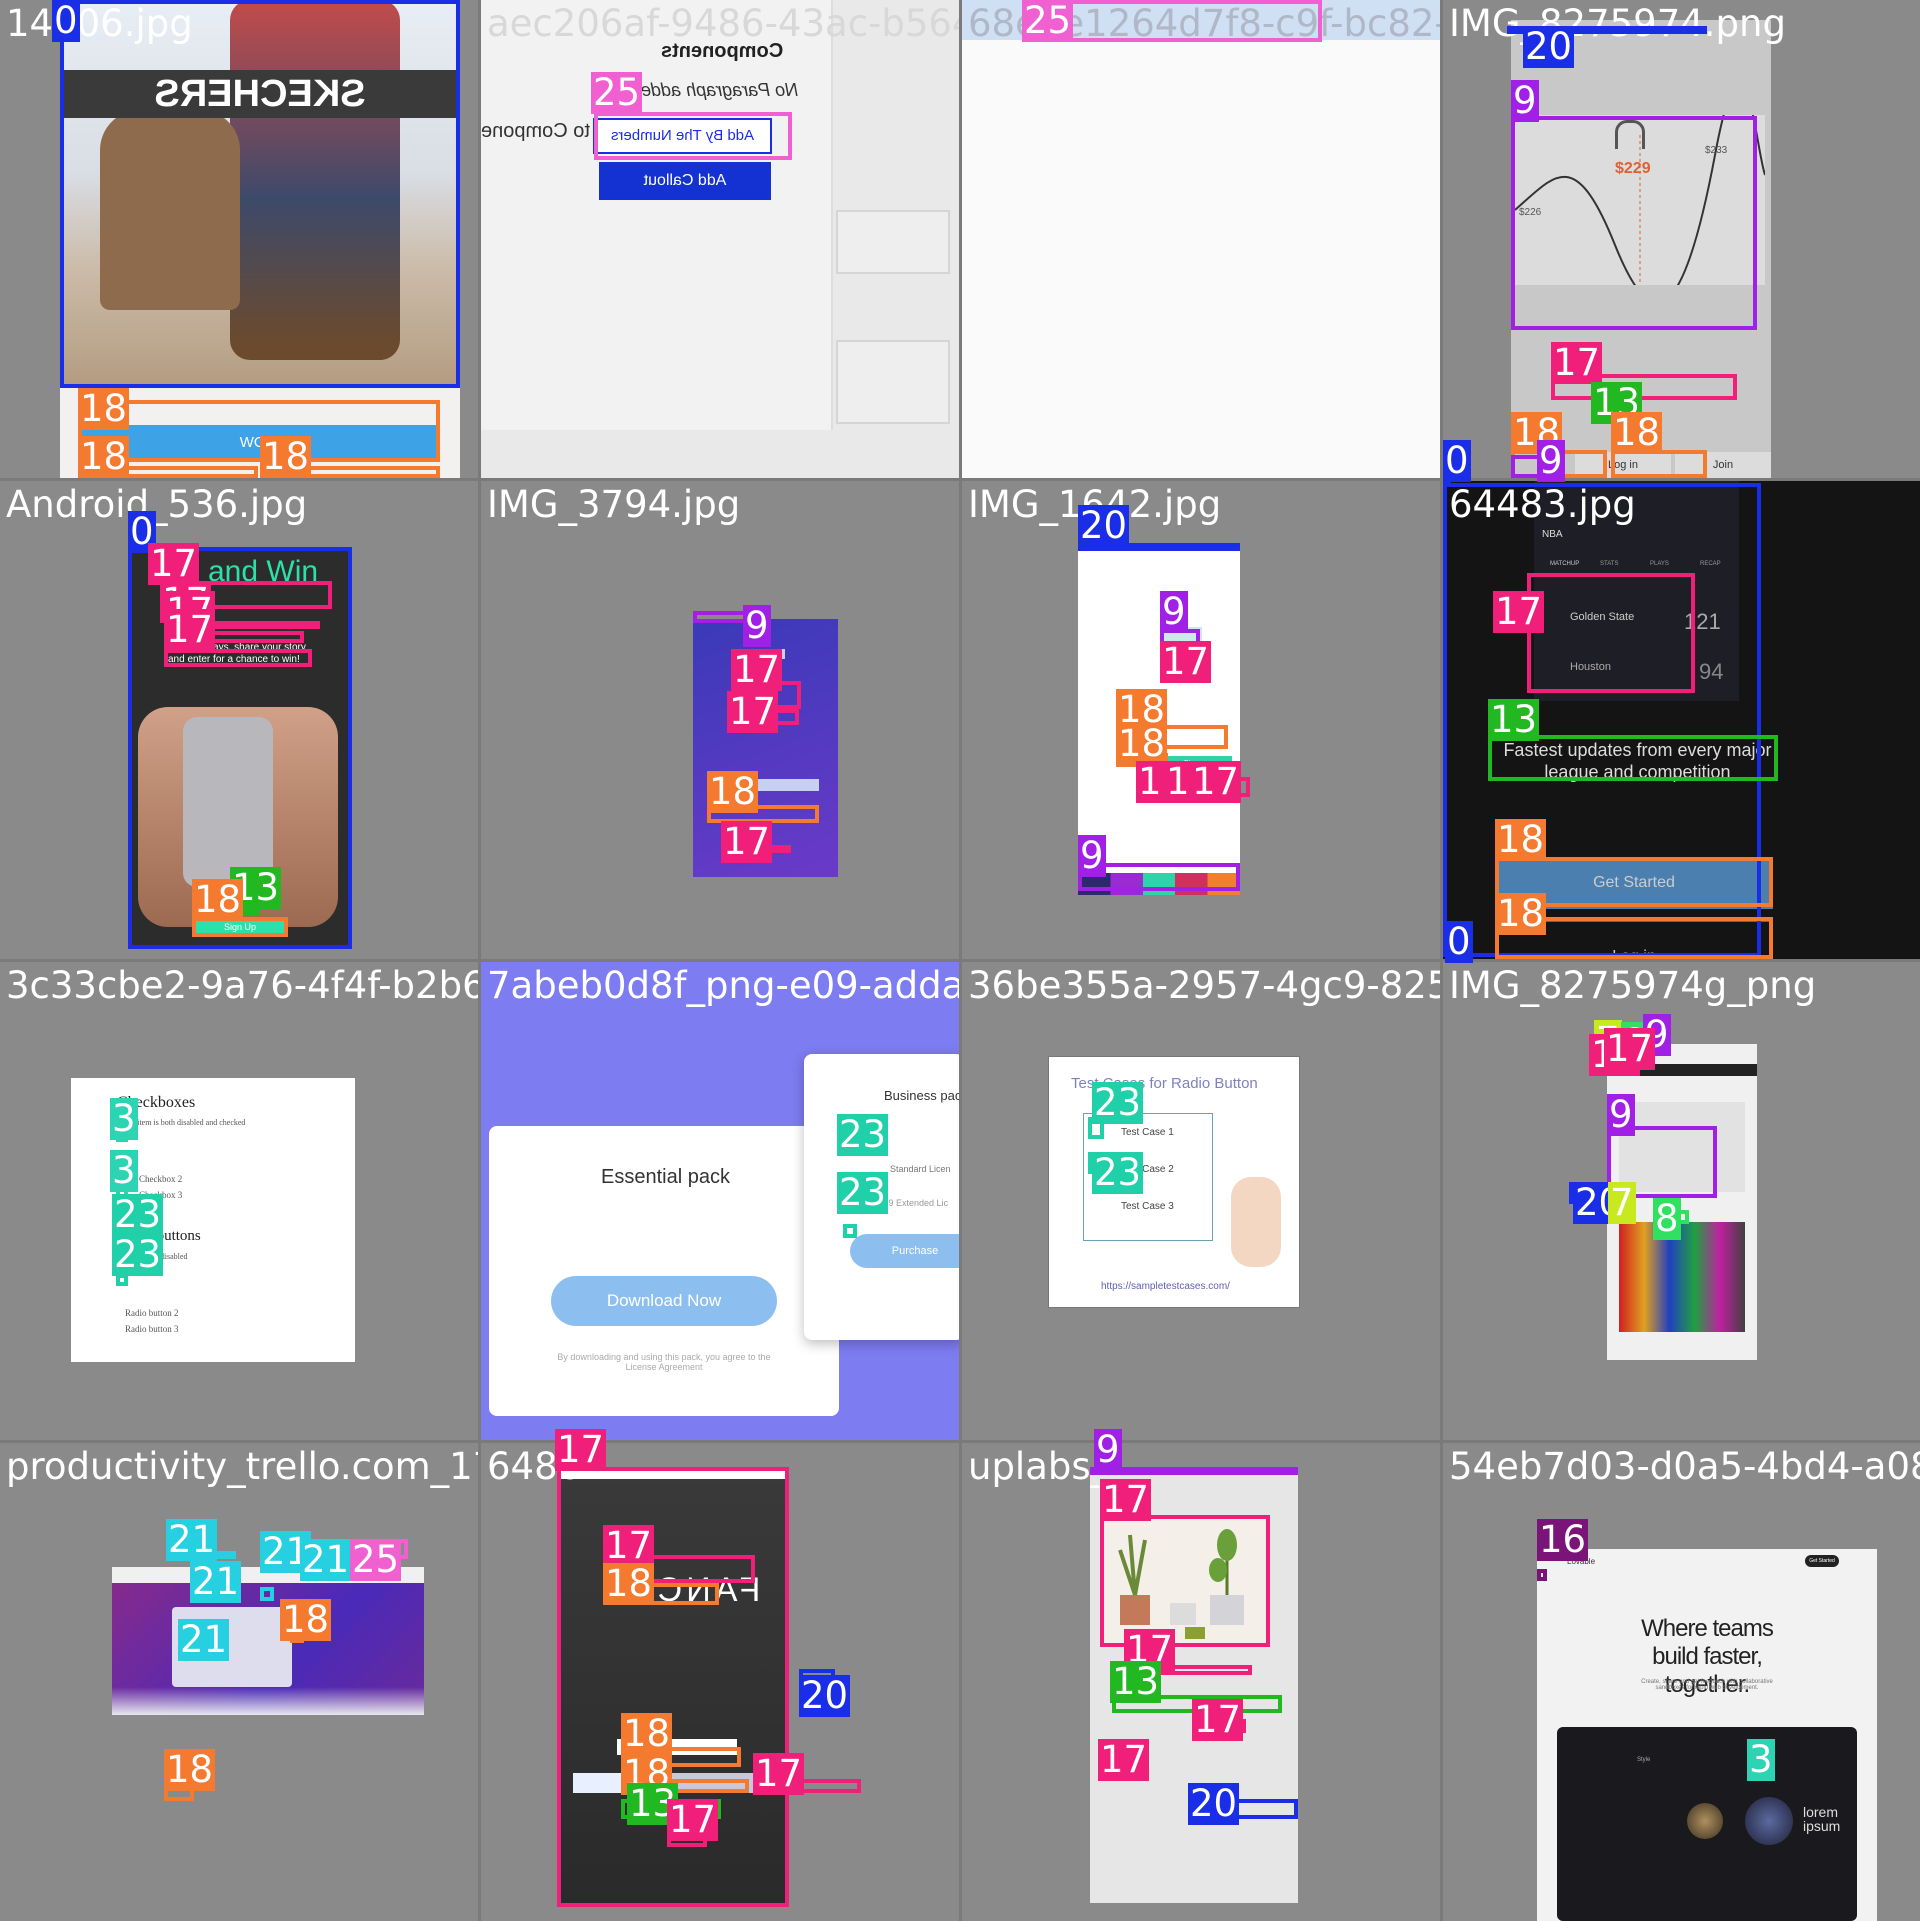  Describe the element at coordinates (1411, 147) in the screenshot. I see `menu-item: Rename` at that location.